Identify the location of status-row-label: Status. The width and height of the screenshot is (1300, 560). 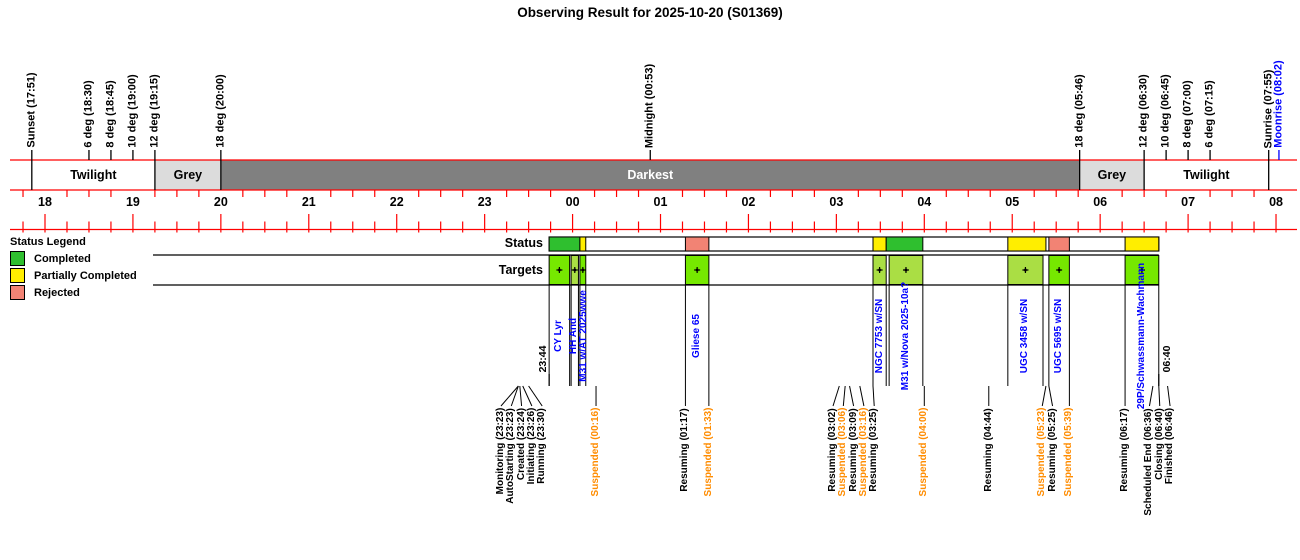
(523, 243).